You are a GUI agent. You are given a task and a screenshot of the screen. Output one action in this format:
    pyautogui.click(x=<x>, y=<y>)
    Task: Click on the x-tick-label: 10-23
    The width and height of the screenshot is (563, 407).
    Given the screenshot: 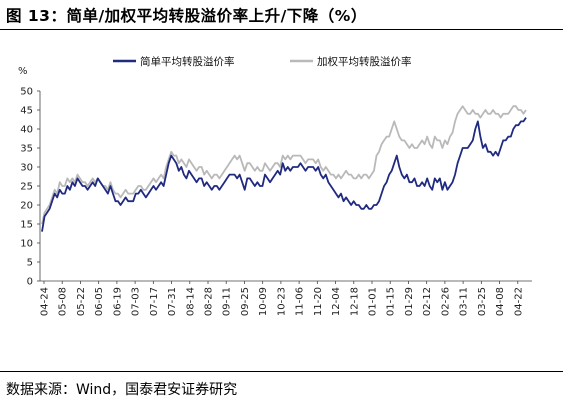 What is the action you would take?
    pyautogui.click(x=281, y=301)
    